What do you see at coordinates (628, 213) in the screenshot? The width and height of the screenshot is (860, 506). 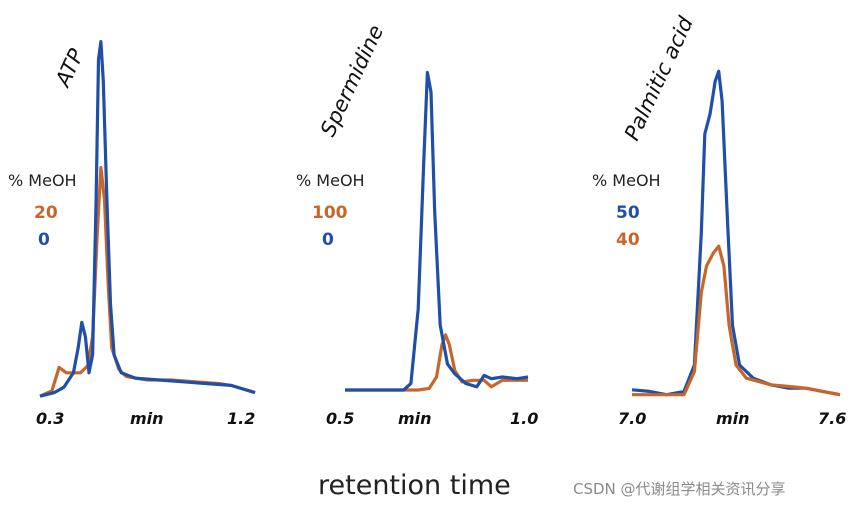 I see `legend-entry-palmitic-acid-50: 50` at bounding box center [628, 213].